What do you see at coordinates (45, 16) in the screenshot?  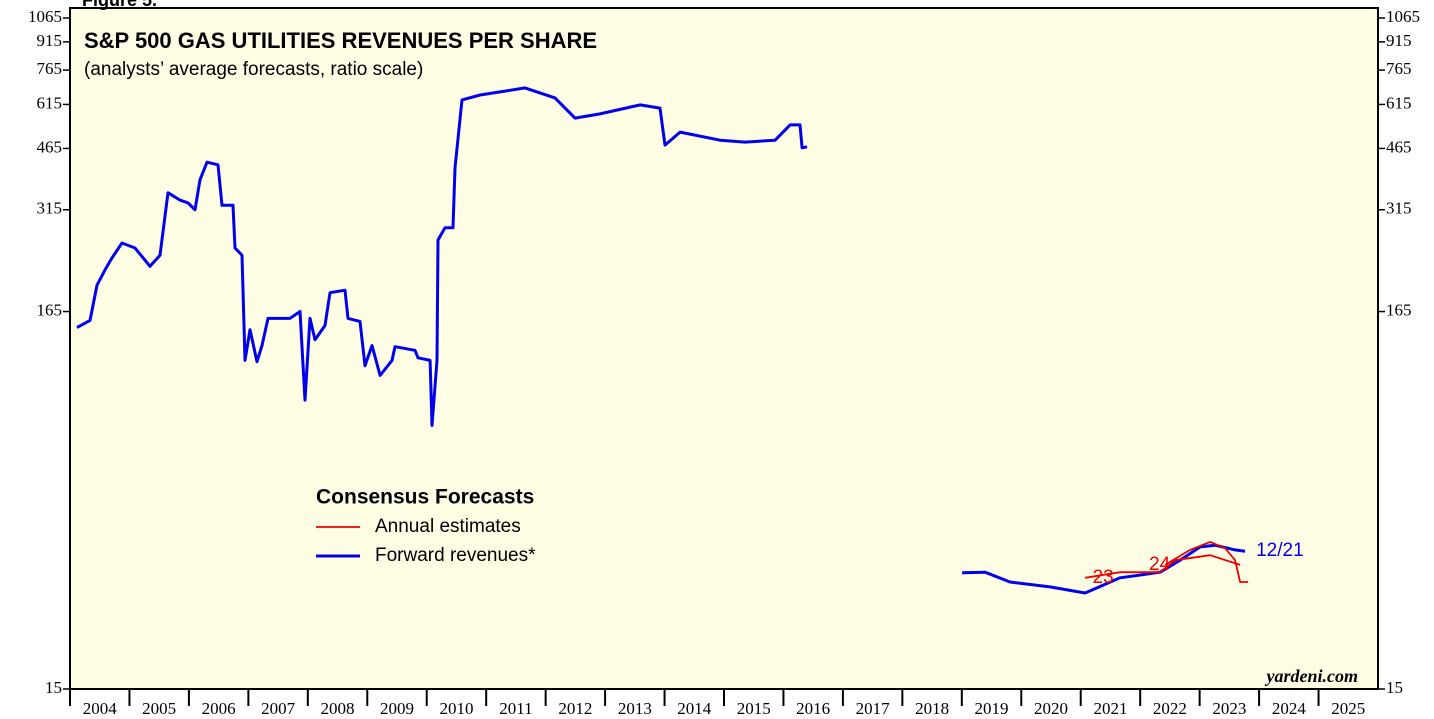 I see `y-tick-label: 1065` at bounding box center [45, 16].